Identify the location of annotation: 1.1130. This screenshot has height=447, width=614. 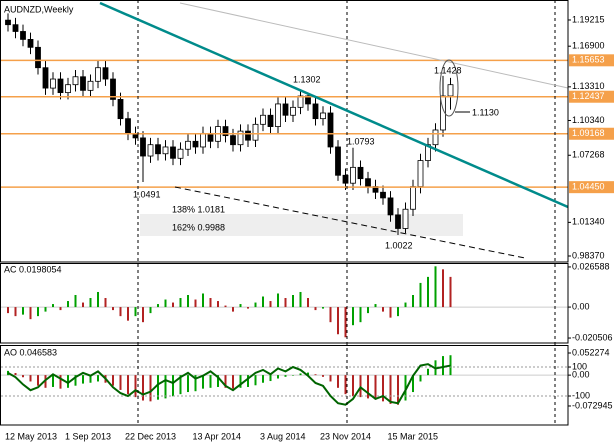
(485, 112).